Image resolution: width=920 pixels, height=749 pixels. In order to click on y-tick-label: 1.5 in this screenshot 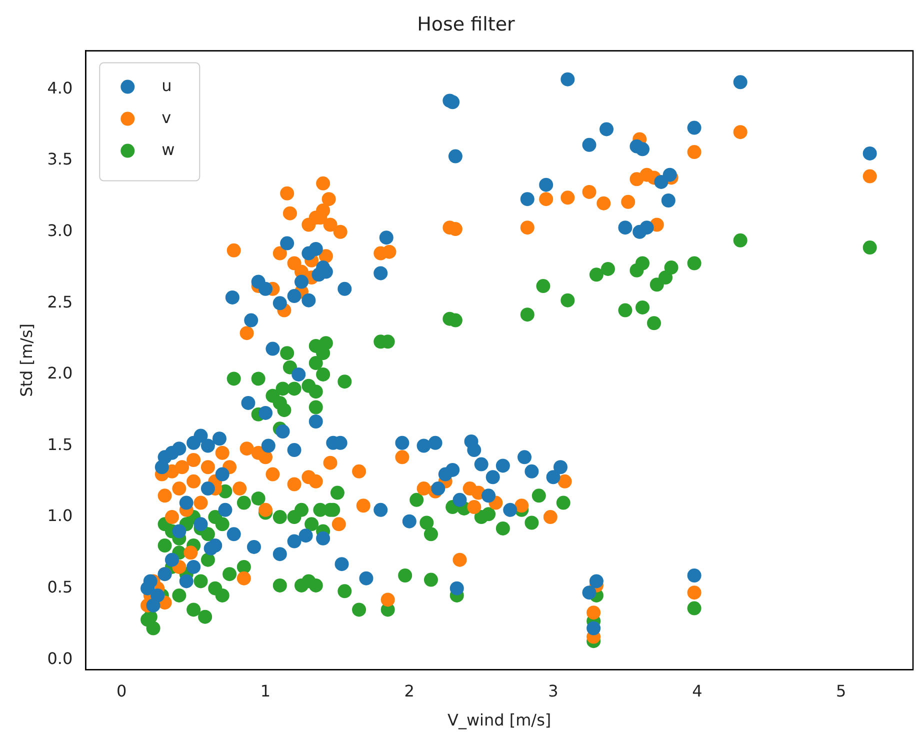, I will do `click(60, 444)`.